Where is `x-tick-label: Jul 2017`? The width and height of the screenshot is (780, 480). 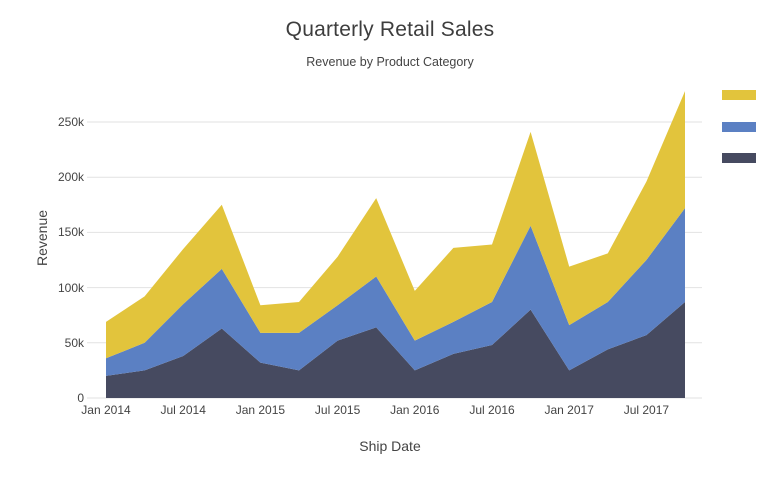 x-tick-label: Jul 2017 is located at coordinates (646, 410).